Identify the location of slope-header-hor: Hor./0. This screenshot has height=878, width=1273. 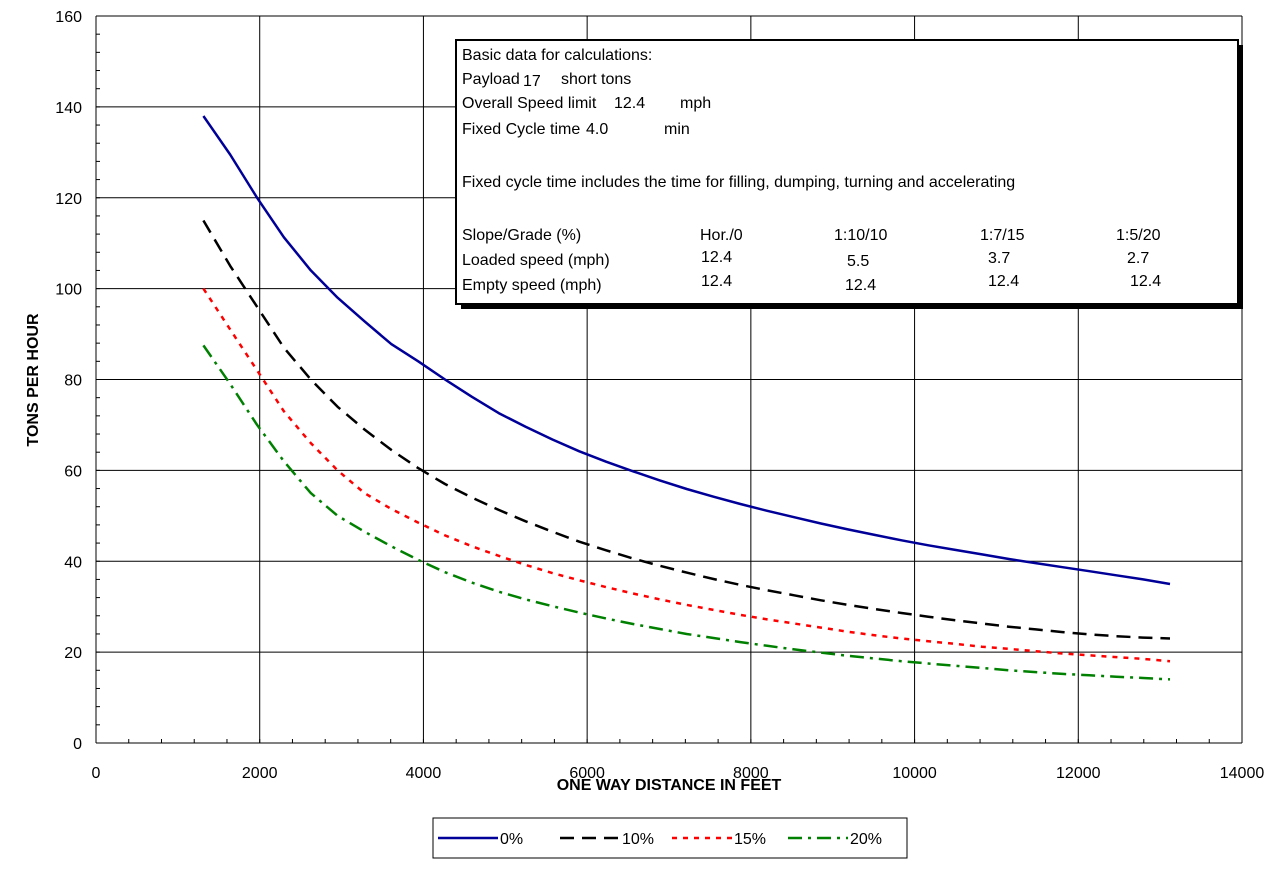
(721, 235).